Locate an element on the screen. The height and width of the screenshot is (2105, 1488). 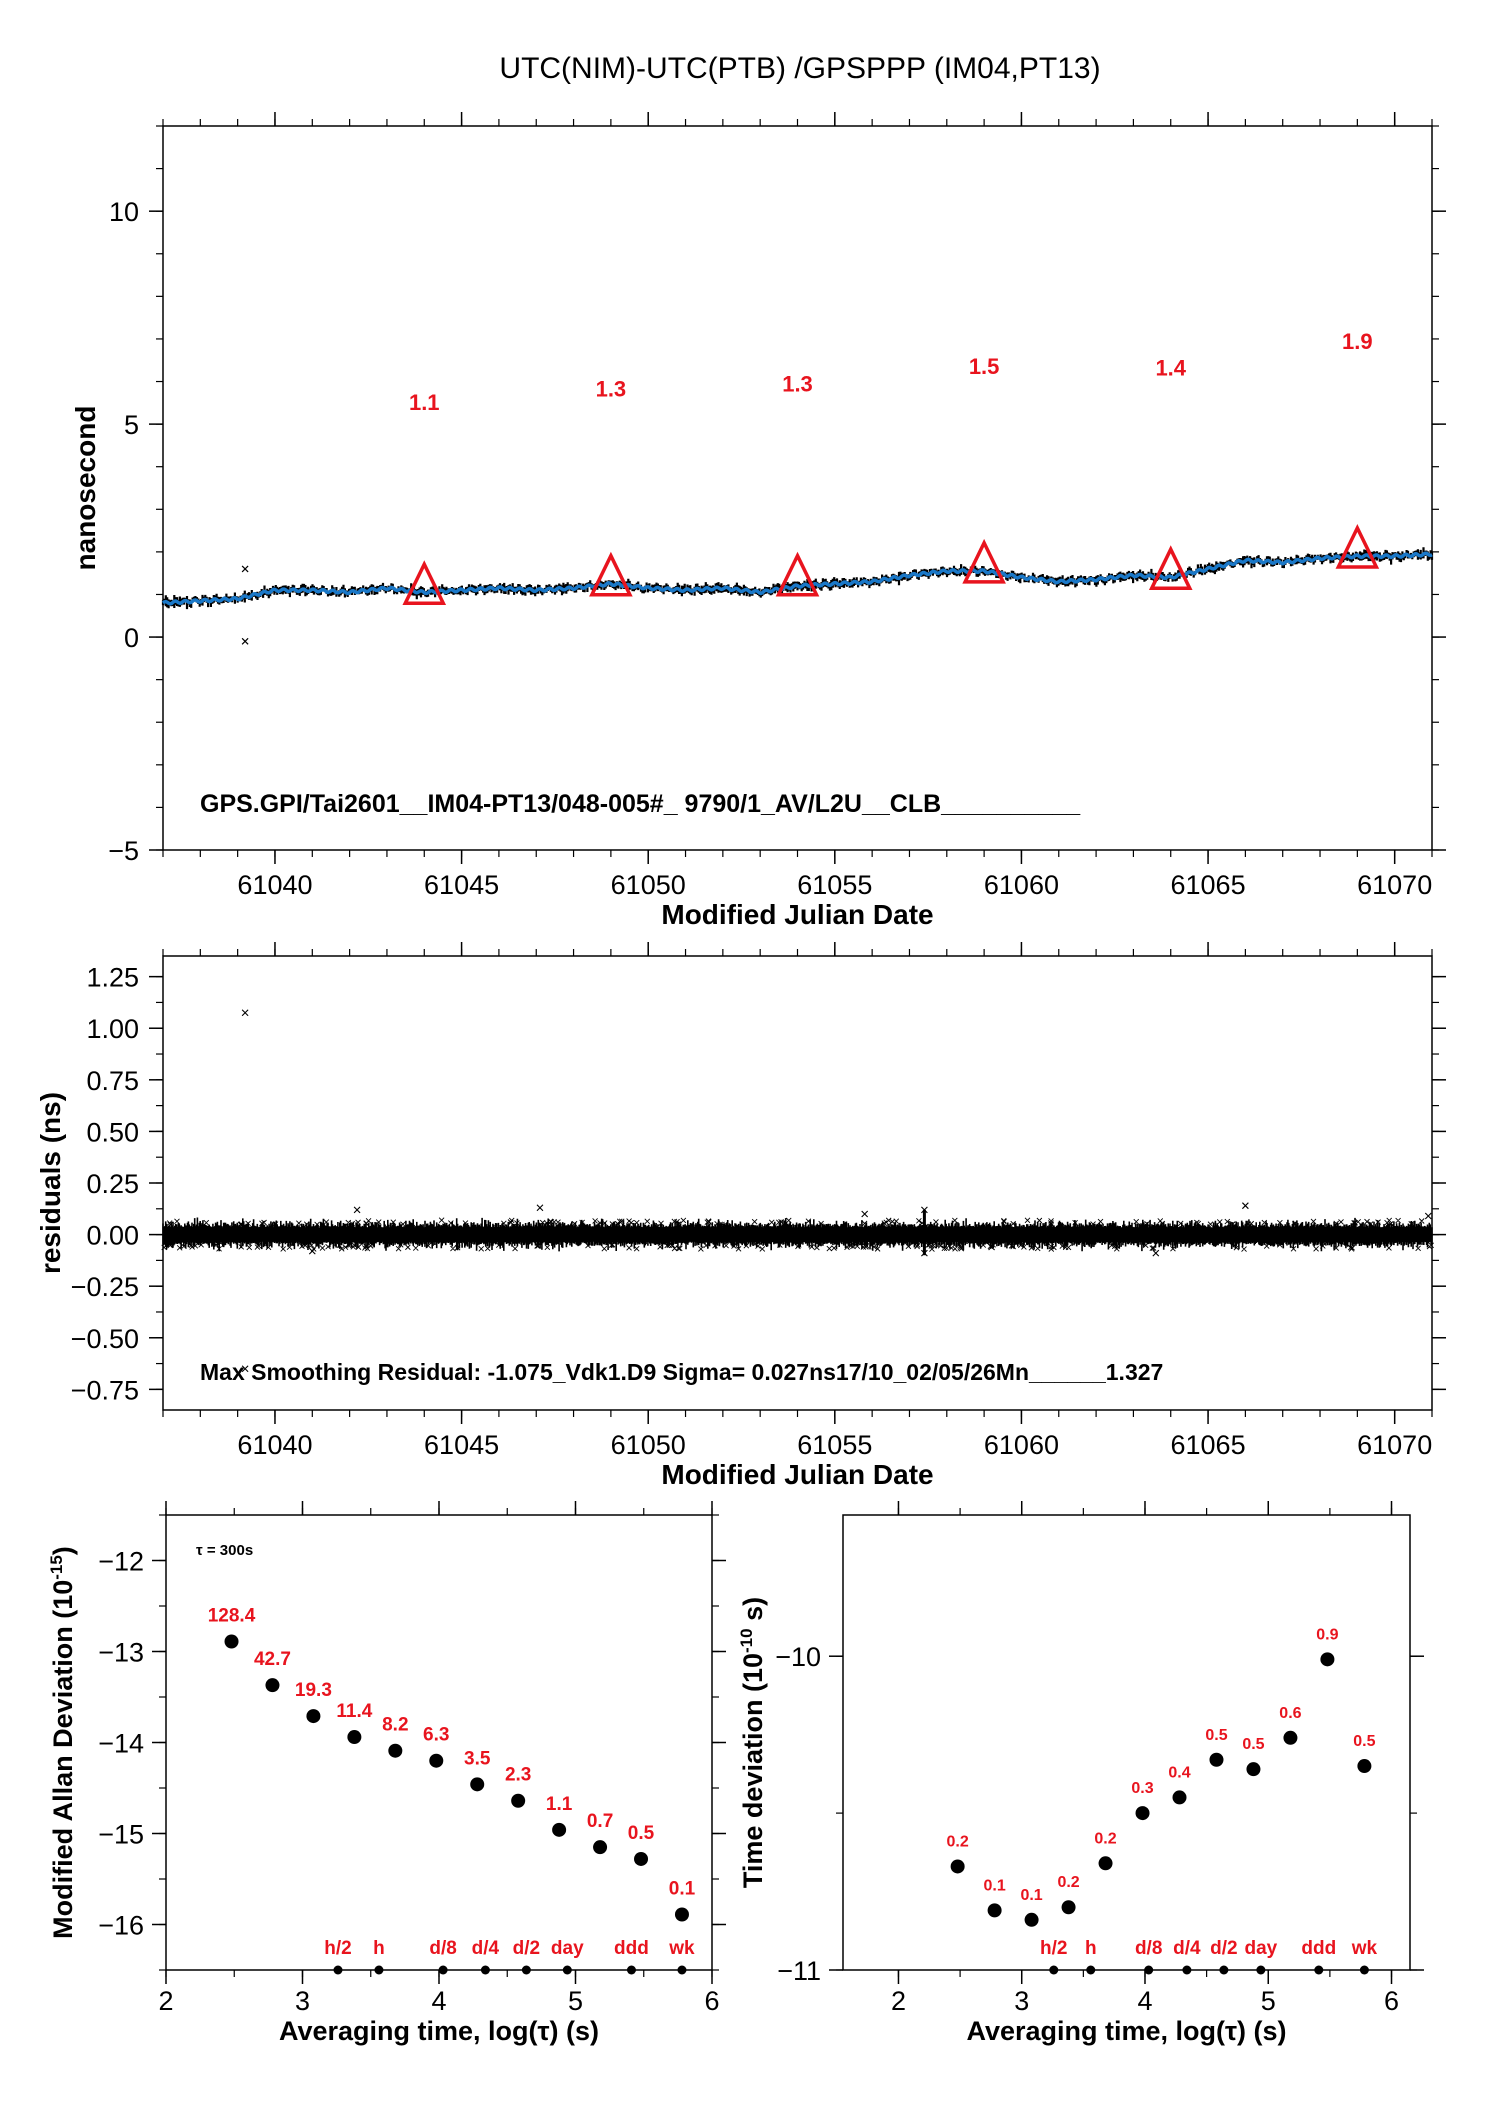
y-axis-label-main: Time deviation (10 is located at coordinates (753, 1770).